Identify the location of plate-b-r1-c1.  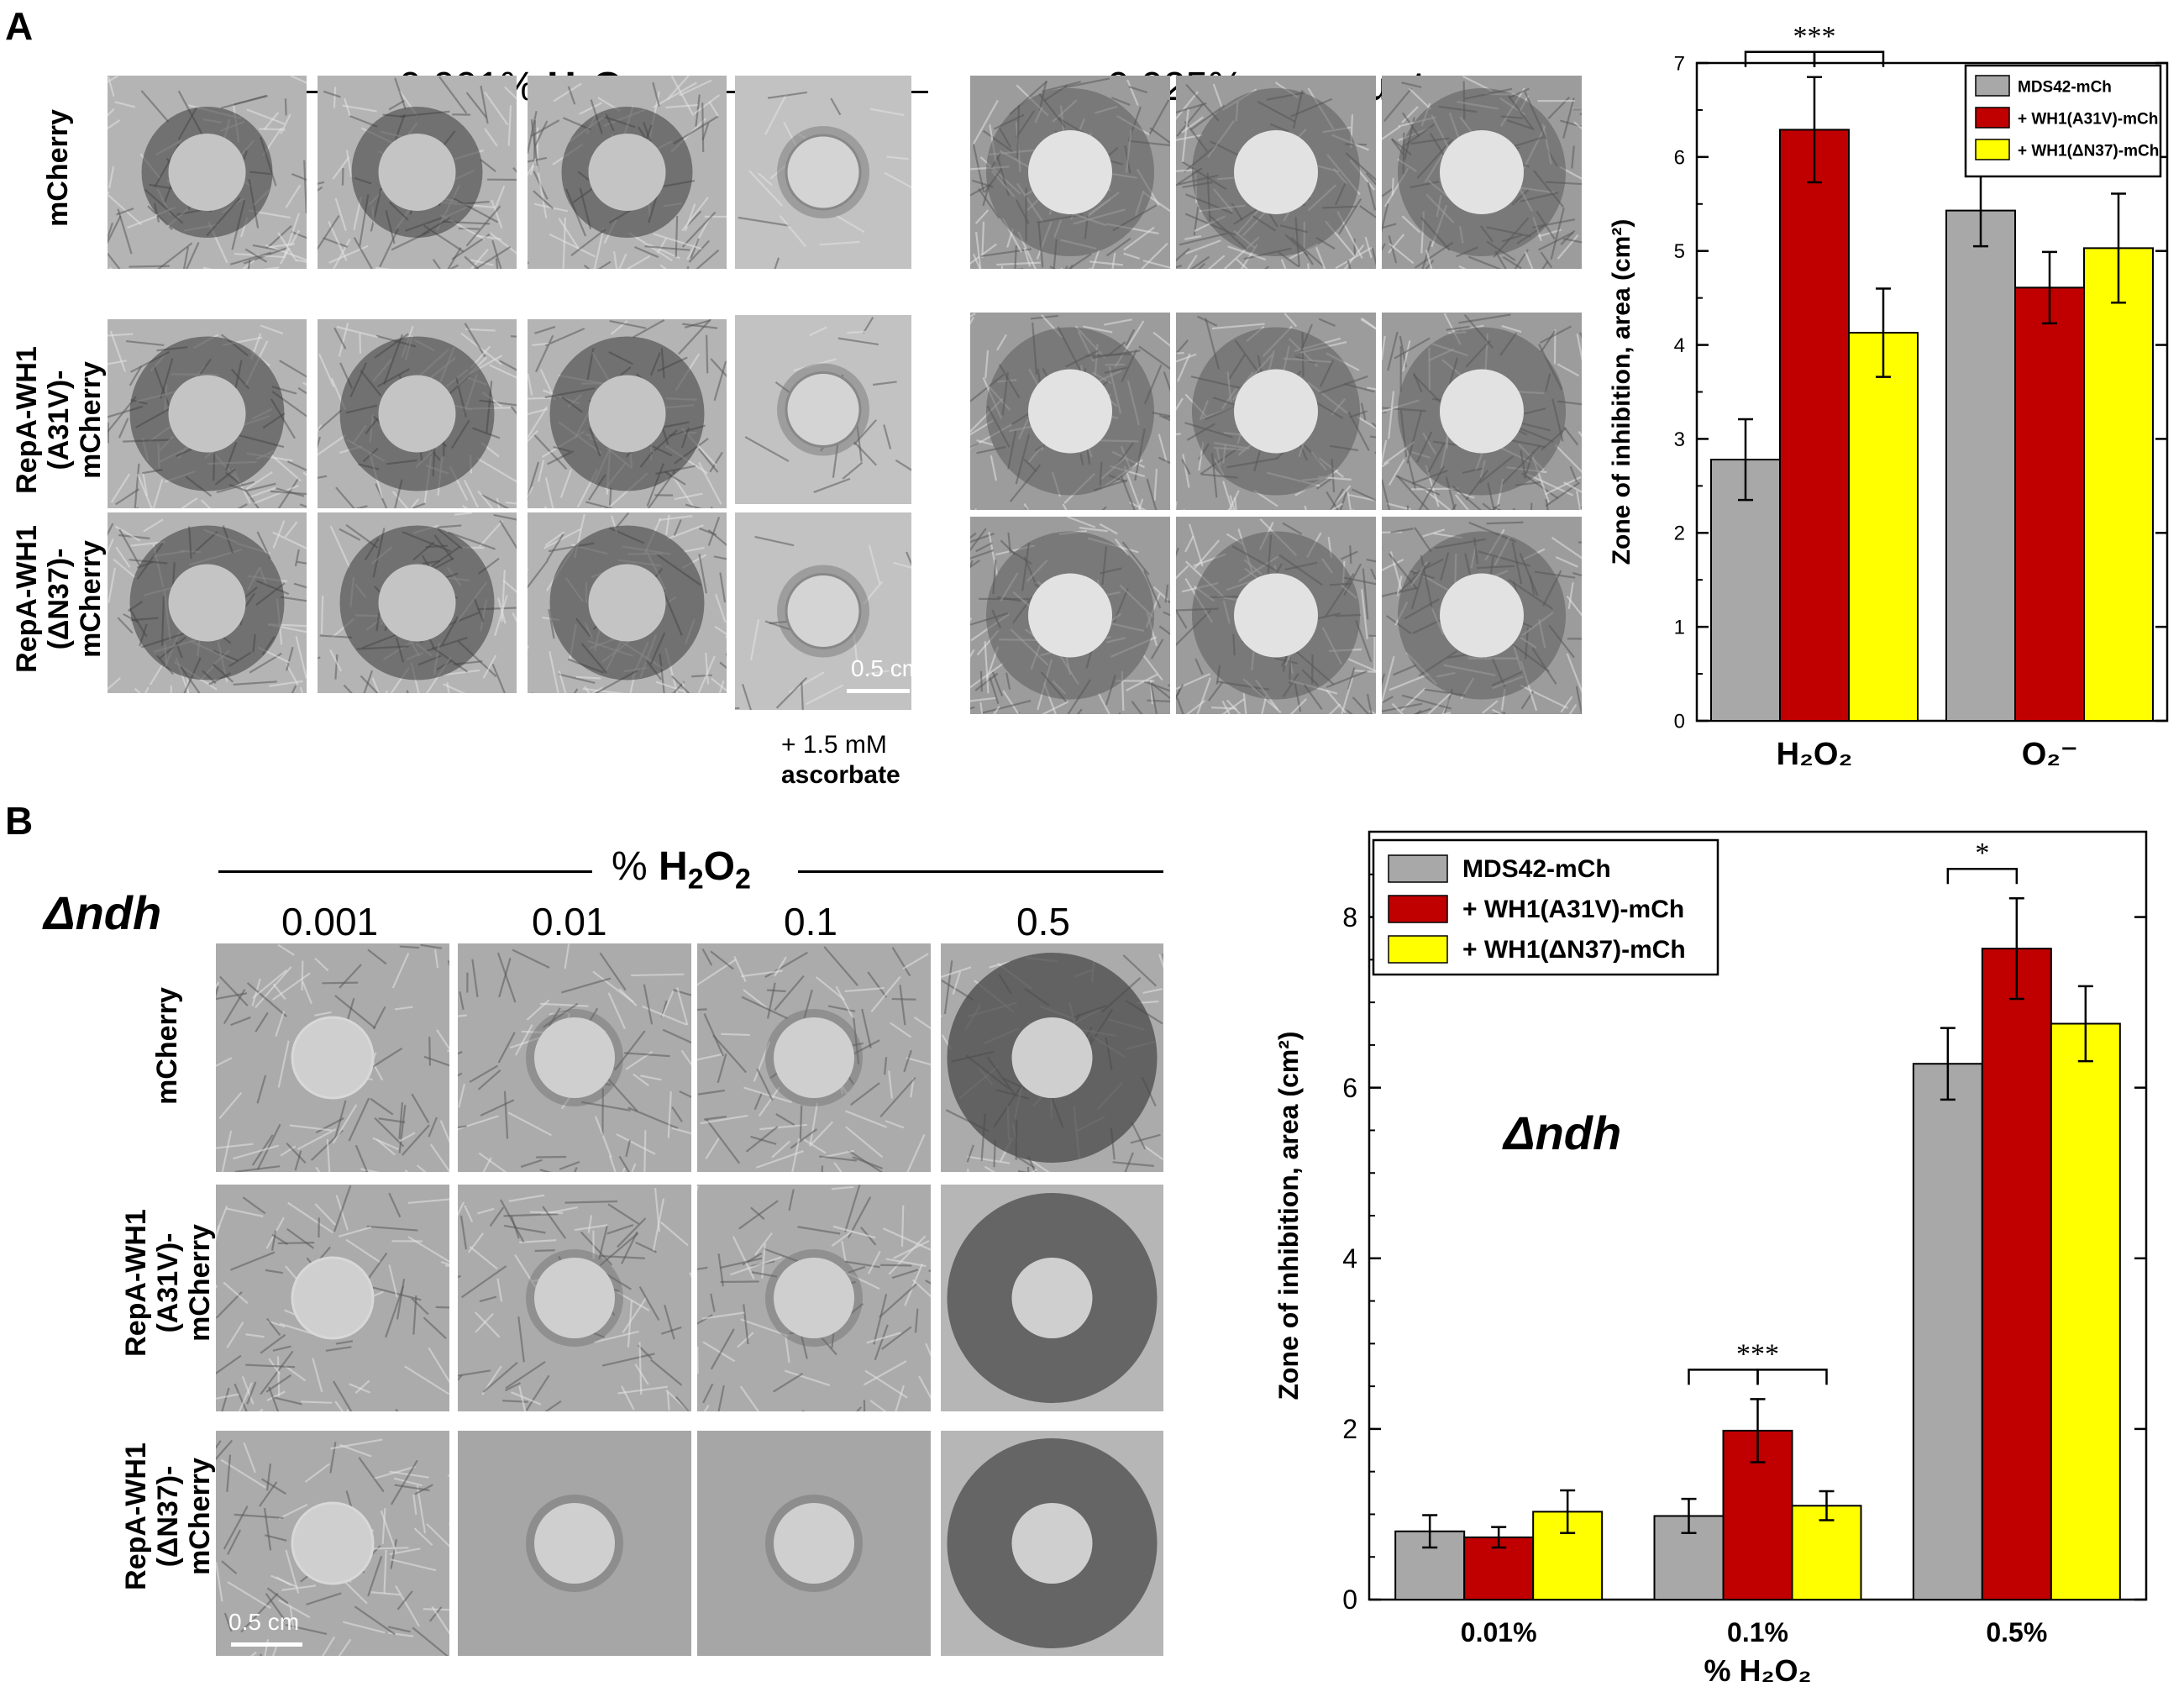
(332, 1058).